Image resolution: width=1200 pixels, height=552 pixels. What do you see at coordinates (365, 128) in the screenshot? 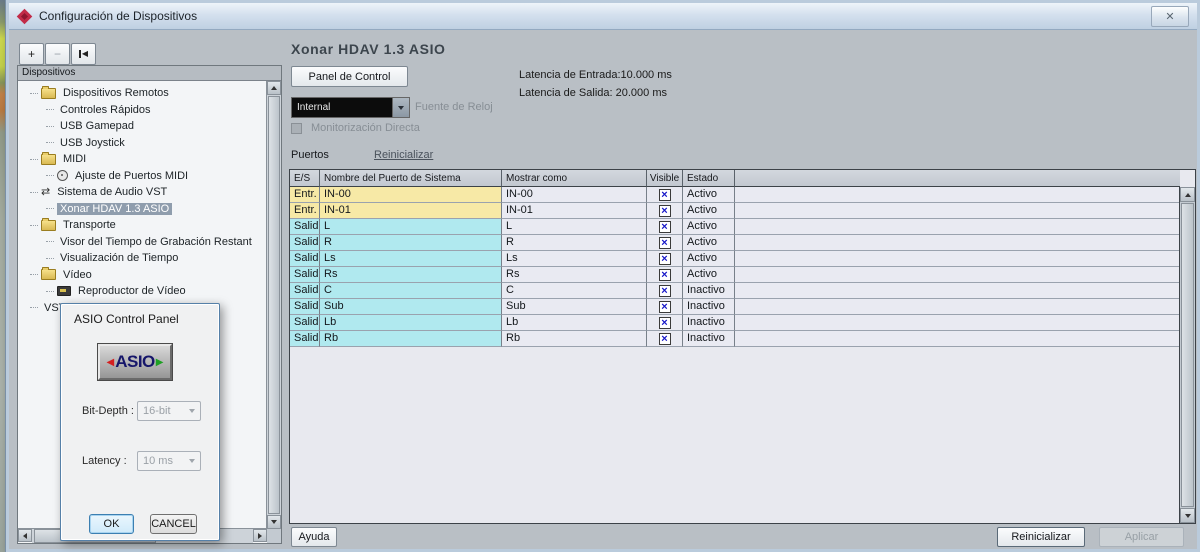
I see `direct-monitoring-label: Monitorización Directa` at bounding box center [365, 128].